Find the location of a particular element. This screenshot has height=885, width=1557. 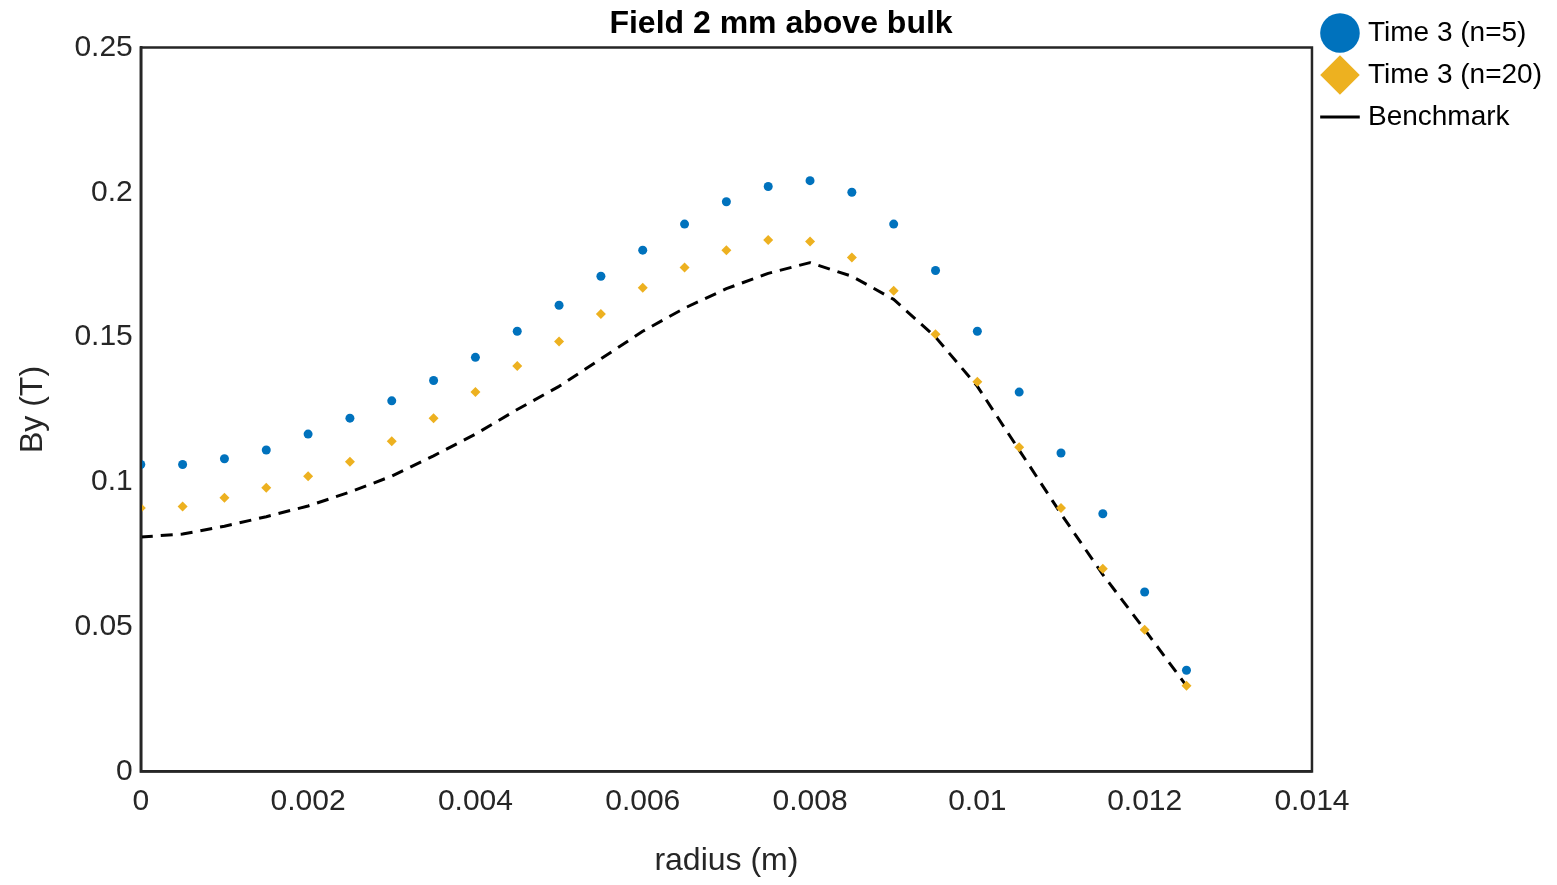

x-tick-label: 0.006 is located at coordinates (643, 799).